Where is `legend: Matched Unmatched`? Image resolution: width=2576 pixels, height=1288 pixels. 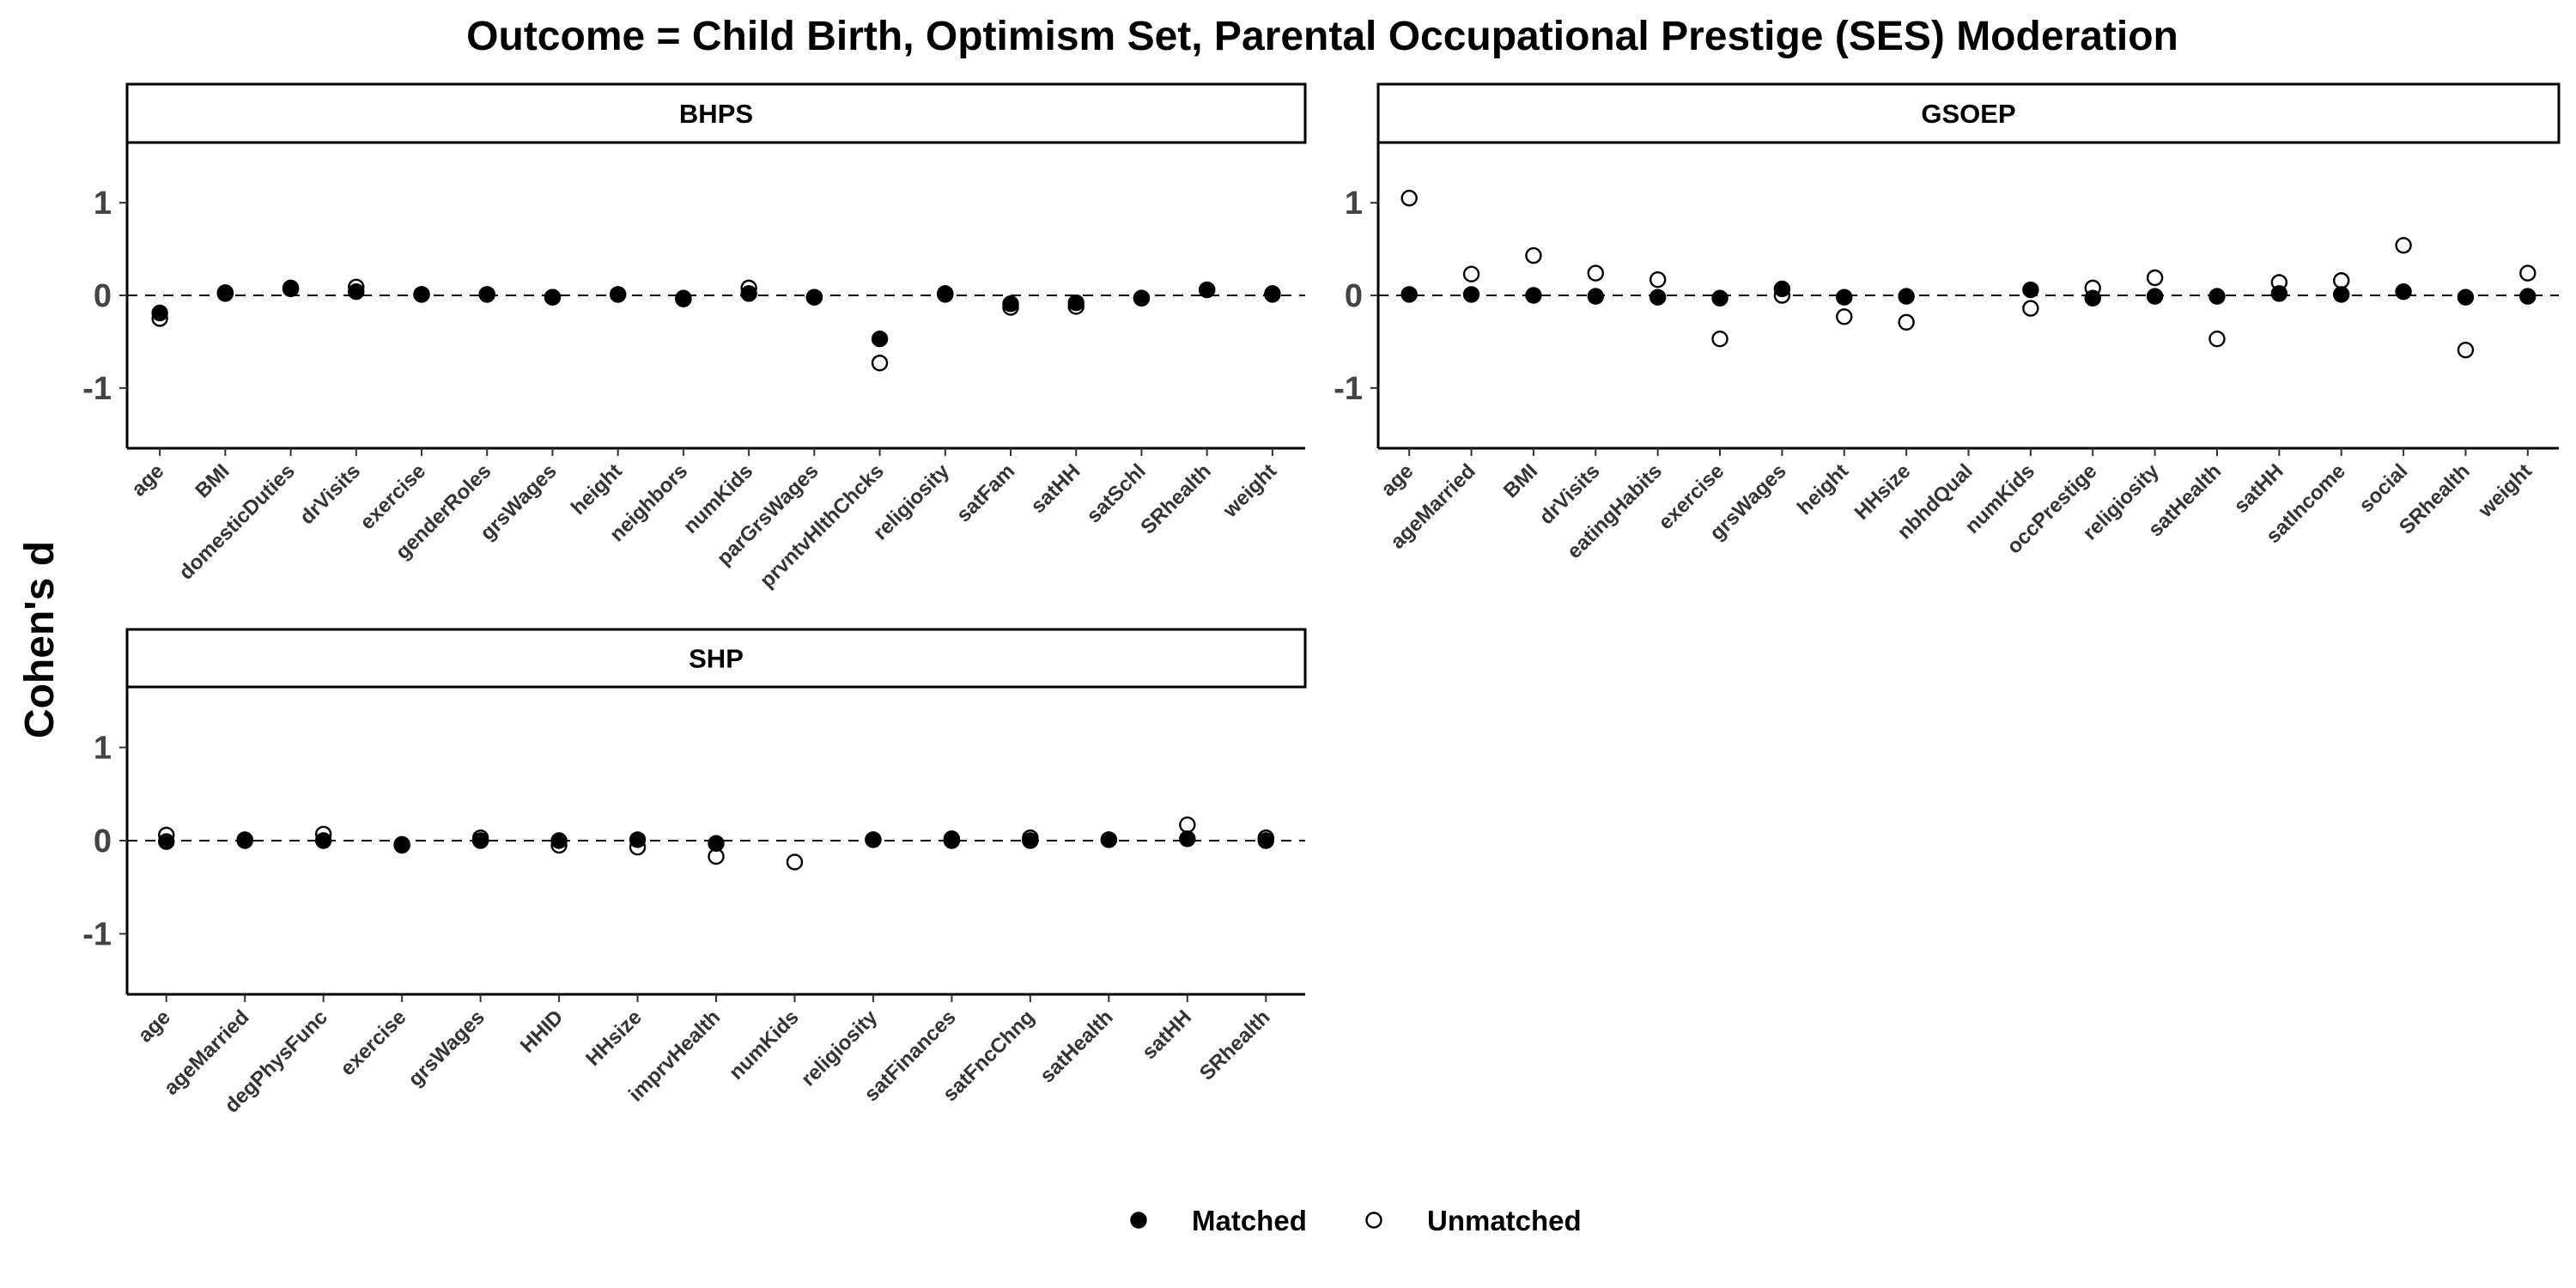
legend: Matched Unmatched is located at coordinates (1357, 1221).